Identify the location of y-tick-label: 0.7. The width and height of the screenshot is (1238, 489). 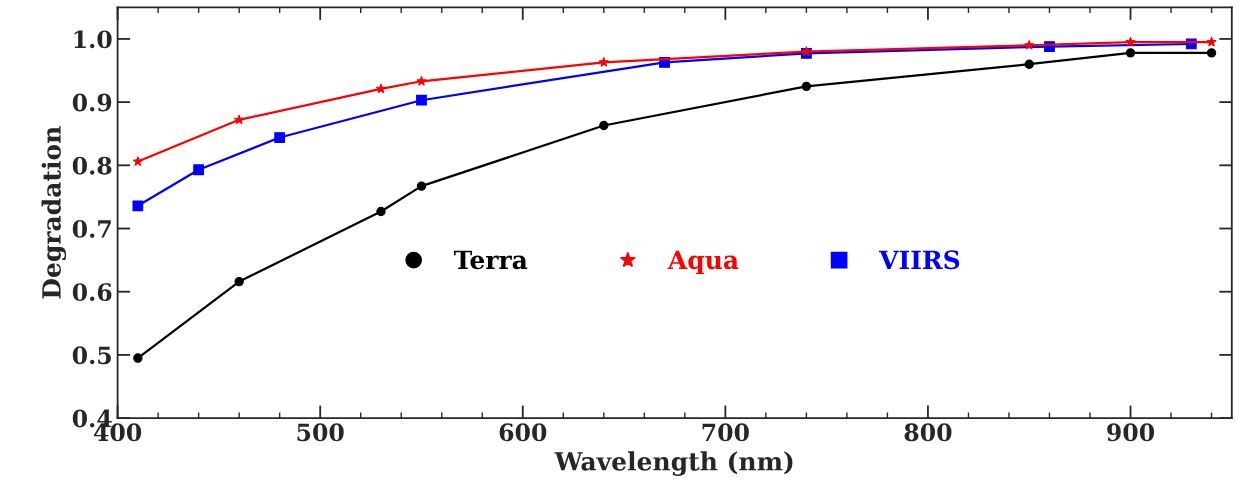
(91, 228).